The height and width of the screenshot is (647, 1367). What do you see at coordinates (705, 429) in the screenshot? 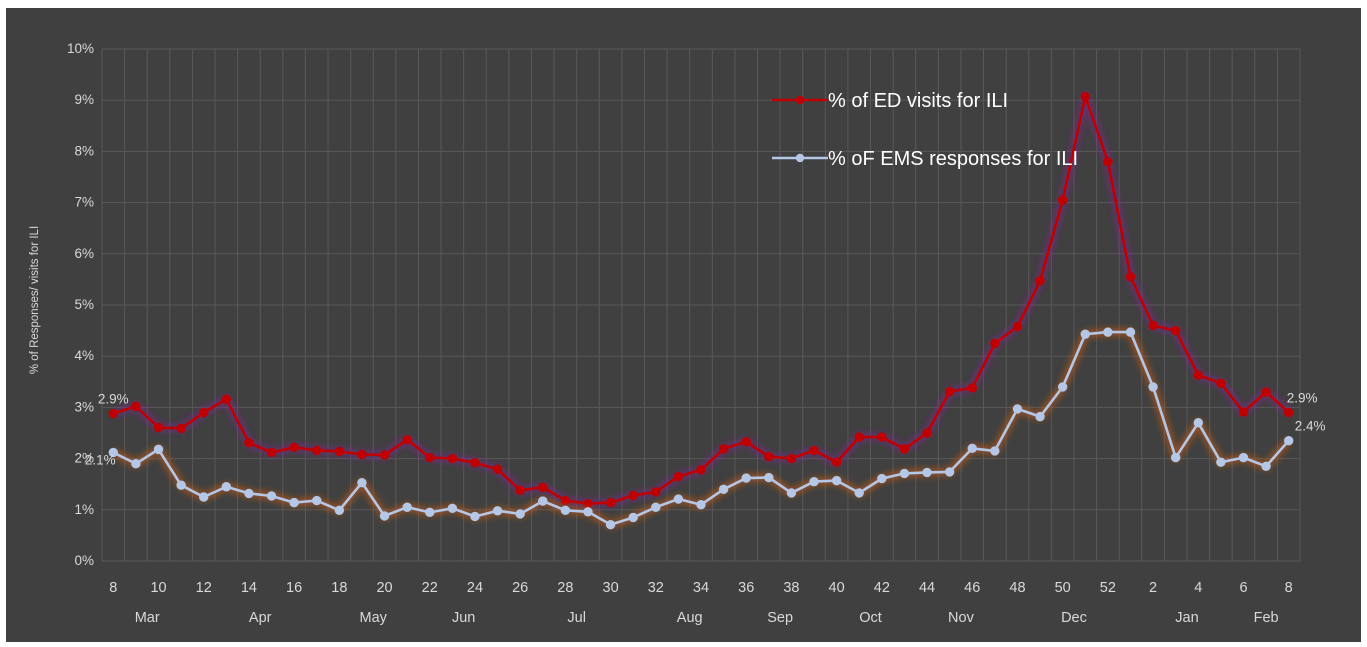
I see `data-labels: 2.9% 2.1% 2.9% 2.4%` at bounding box center [705, 429].